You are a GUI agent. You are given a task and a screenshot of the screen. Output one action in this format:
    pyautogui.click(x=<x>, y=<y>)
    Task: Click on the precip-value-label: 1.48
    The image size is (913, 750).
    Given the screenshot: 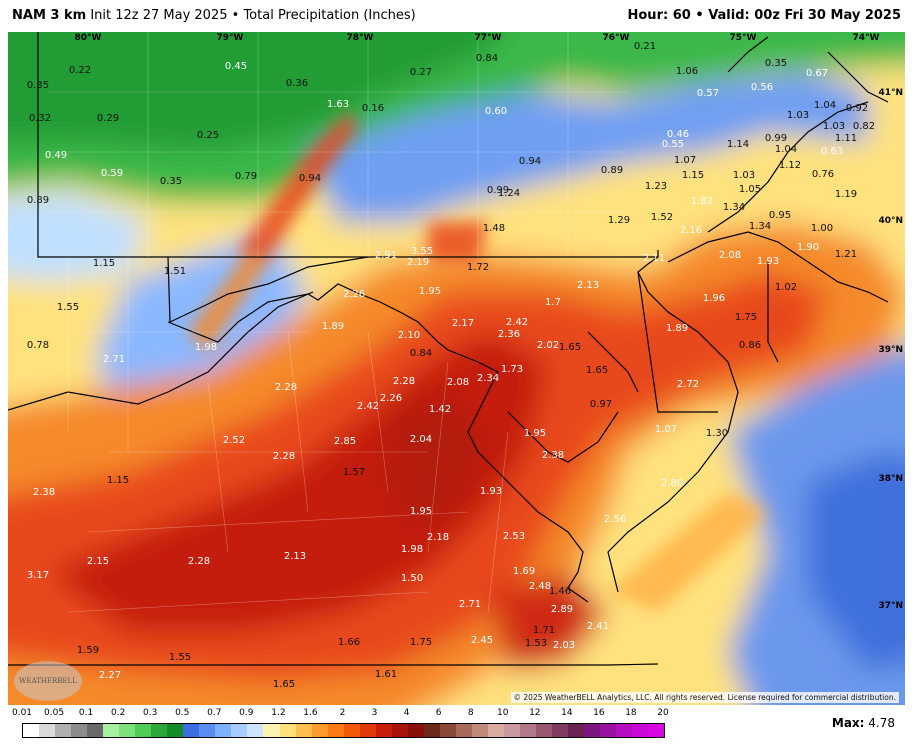 What is the action you would take?
    pyautogui.click(x=494, y=228)
    